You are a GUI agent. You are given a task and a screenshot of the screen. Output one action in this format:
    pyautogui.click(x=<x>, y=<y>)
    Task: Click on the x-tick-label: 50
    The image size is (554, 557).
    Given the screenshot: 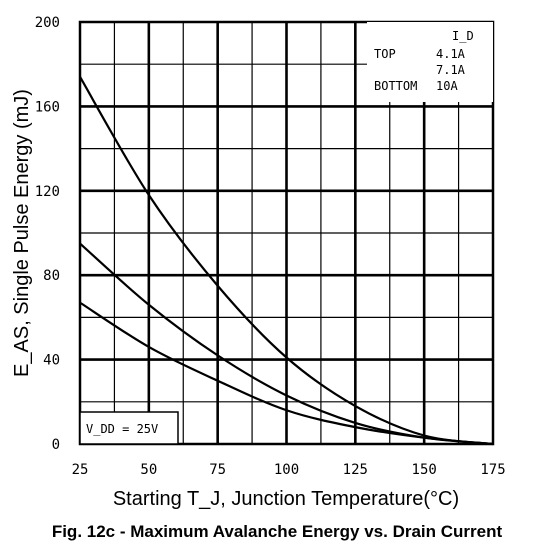 What is the action you would take?
    pyautogui.click(x=148, y=470)
    